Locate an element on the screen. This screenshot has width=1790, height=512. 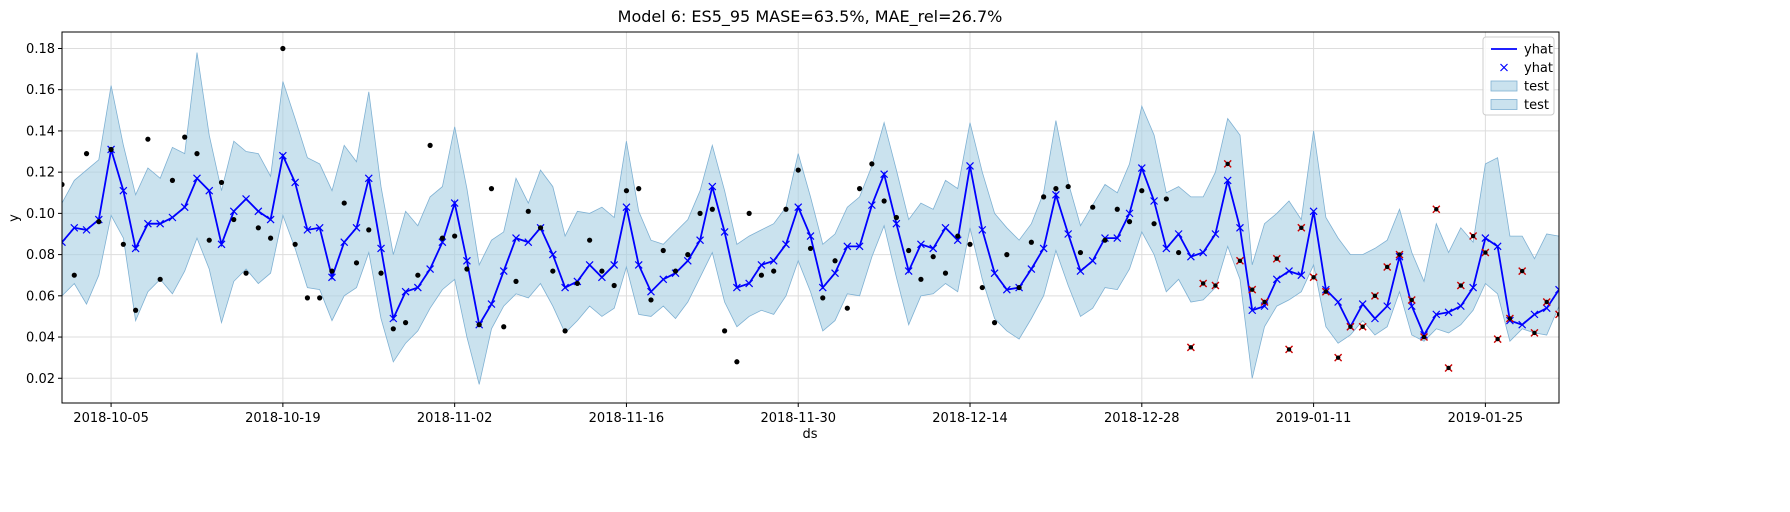
legend: yhat yhat test test is located at coordinates (1518, 76).